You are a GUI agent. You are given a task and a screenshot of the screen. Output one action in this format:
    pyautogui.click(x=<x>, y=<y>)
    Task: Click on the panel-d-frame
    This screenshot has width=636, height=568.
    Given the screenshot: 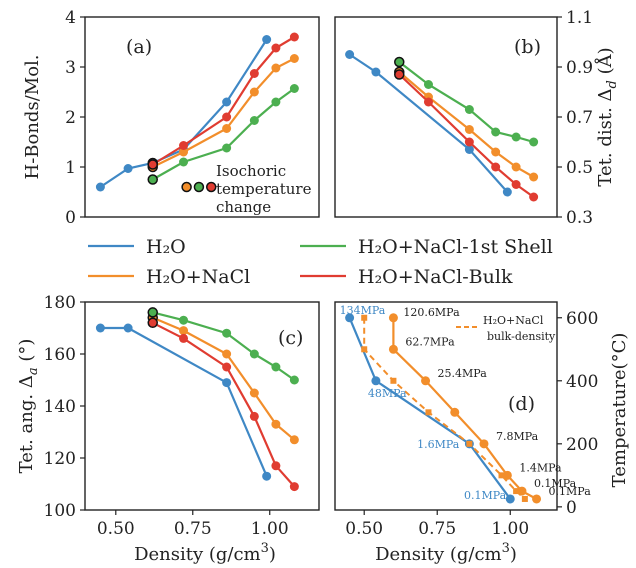 What is the action you would take?
    pyautogui.click(x=446, y=406)
    